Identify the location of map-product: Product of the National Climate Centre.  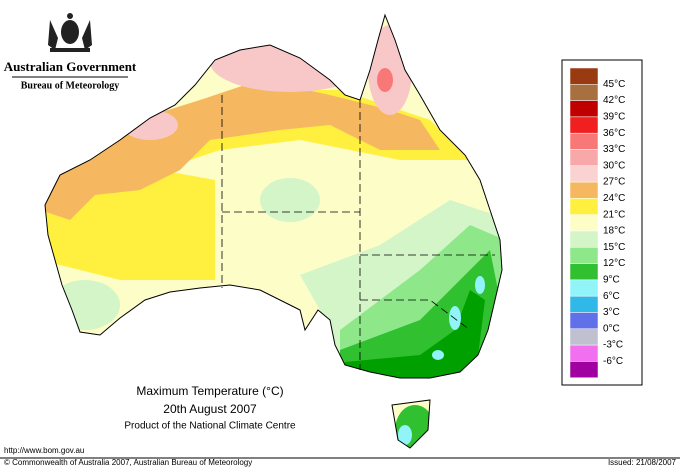
(210, 426).